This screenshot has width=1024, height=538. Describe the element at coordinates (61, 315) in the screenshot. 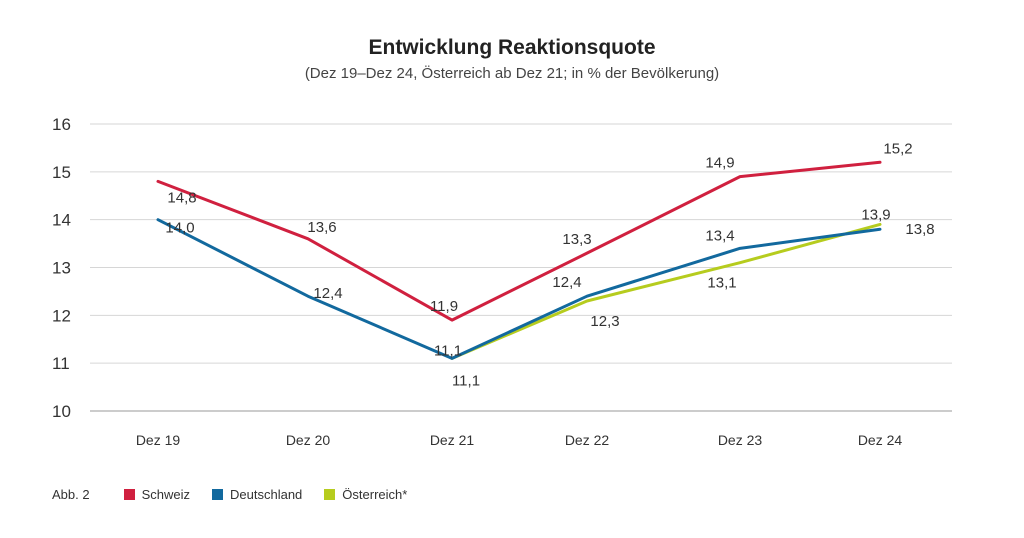

I see `y-tick-label: 12` at that location.